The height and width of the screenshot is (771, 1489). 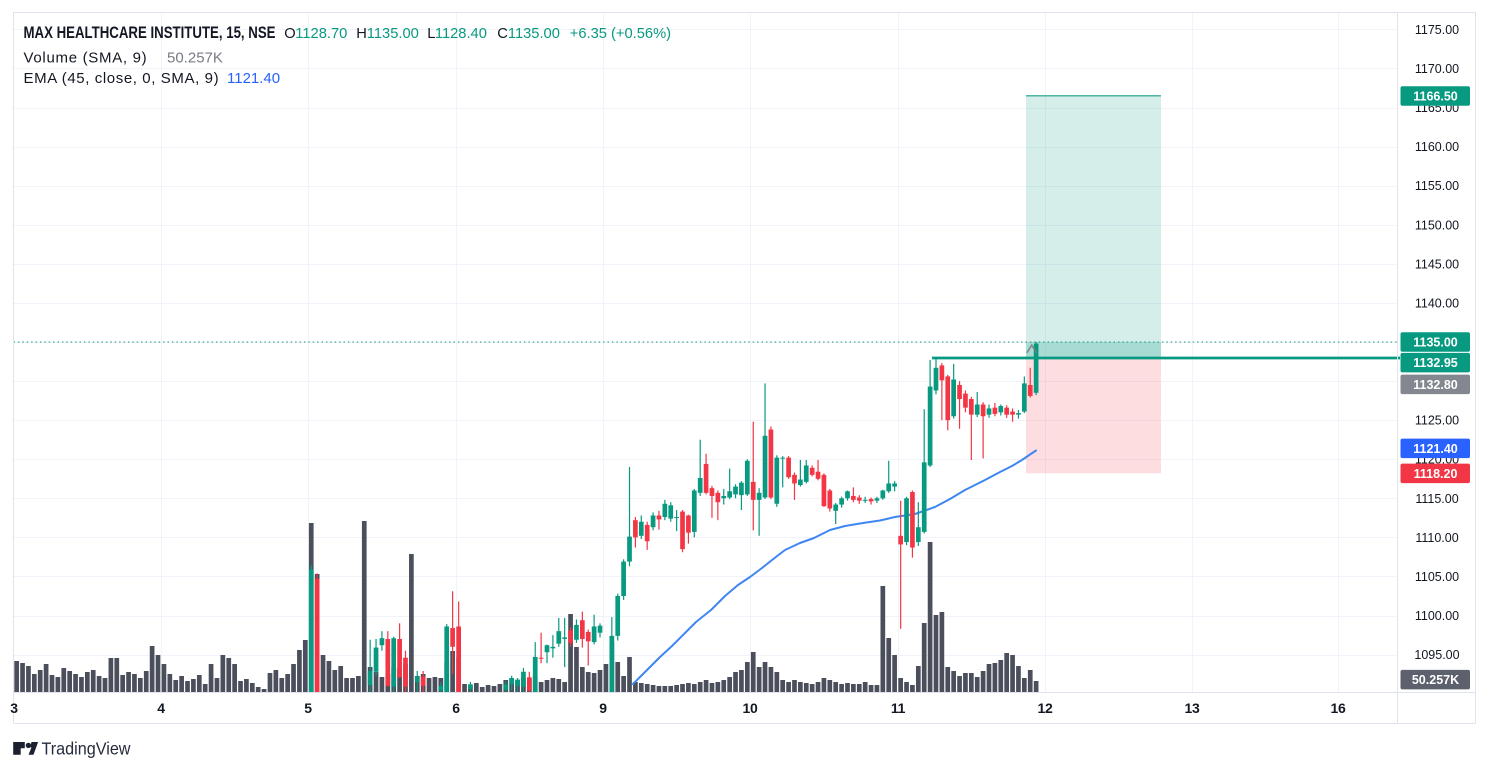 What do you see at coordinates (431, 34) in the screenshot?
I see `svg-text: L` at bounding box center [431, 34].